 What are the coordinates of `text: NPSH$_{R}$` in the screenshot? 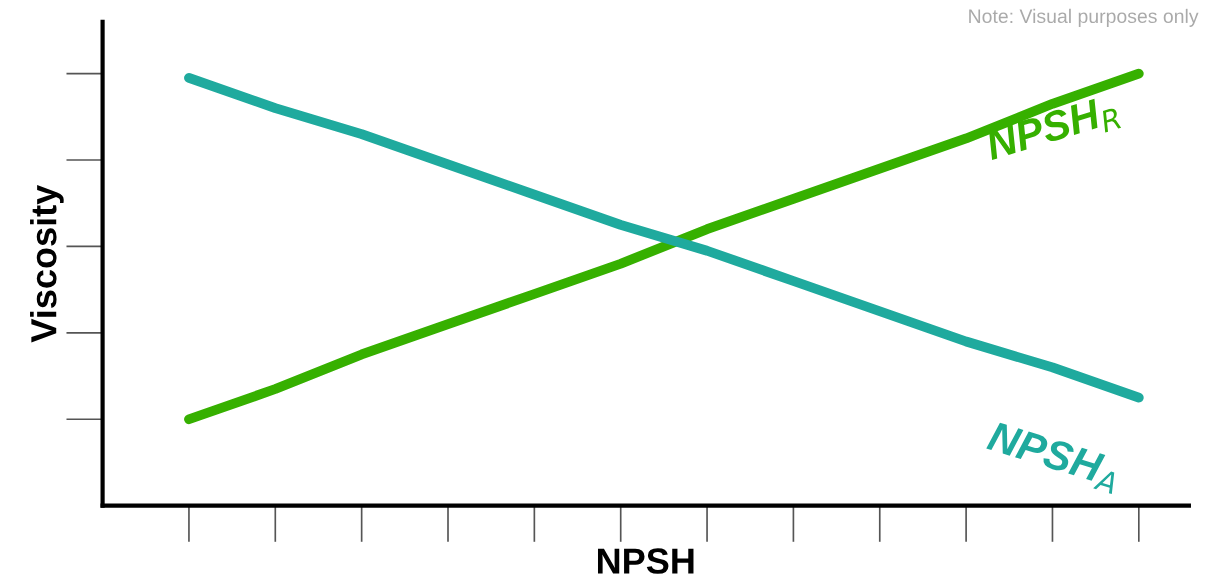 It's located at (1052, 130).